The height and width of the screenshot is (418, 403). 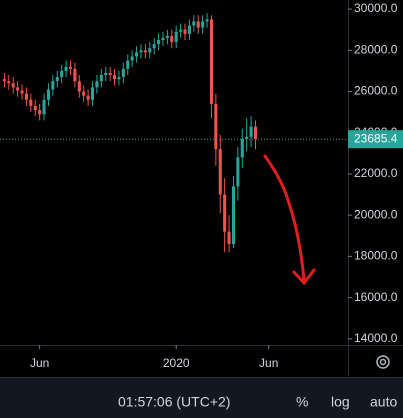 What do you see at coordinates (376, 256) in the screenshot?
I see `y-tick-label: 18000.0` at bounding box center [376, 256].